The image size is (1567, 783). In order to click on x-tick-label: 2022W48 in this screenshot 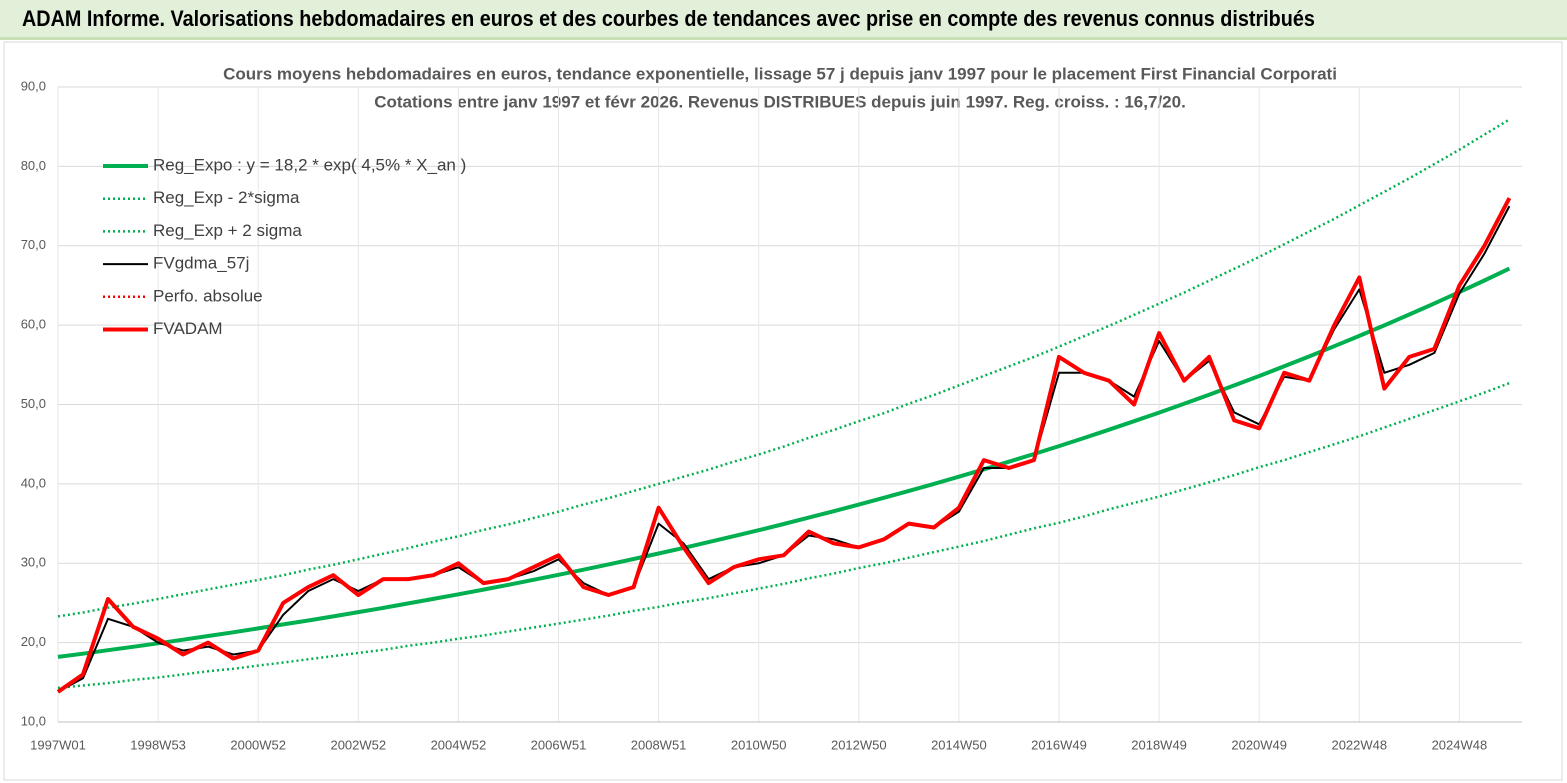, I will do `click(1359, 744)`.